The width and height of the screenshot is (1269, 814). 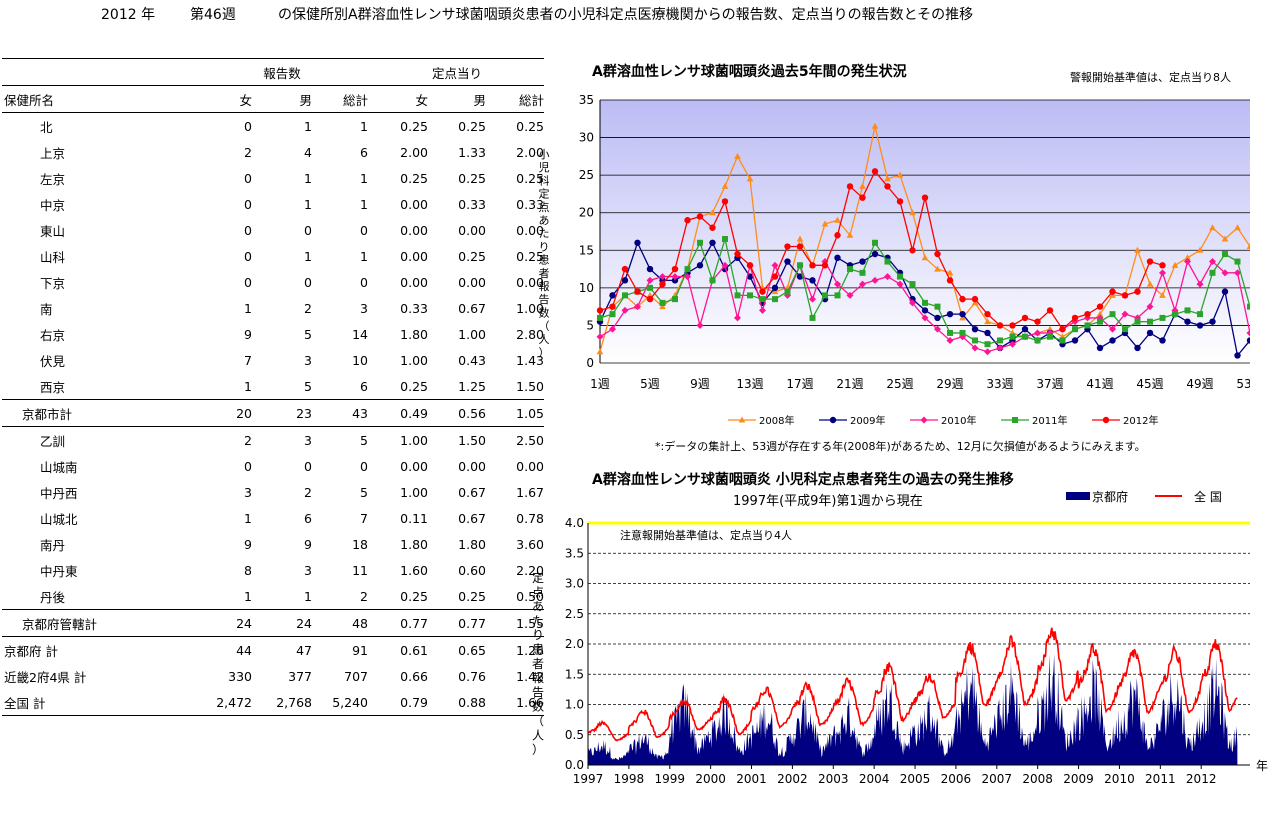 What do you see at coordinates (538, 635) in the screenshot?
I see `y-label-char: り` at bounding box center [538, 635].